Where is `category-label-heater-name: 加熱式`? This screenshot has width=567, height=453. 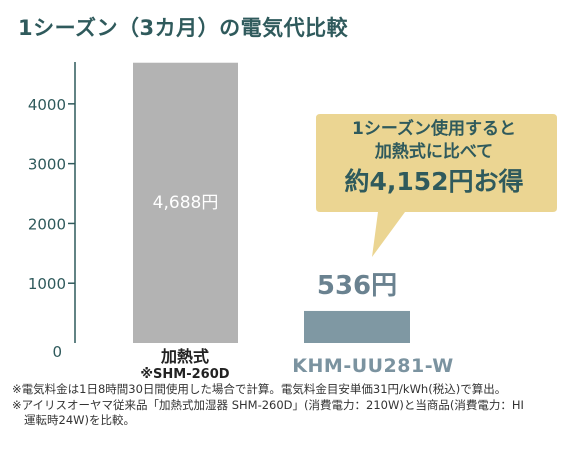 category-label-heater-name: 加熱式 is located at coordinates (184, 356).